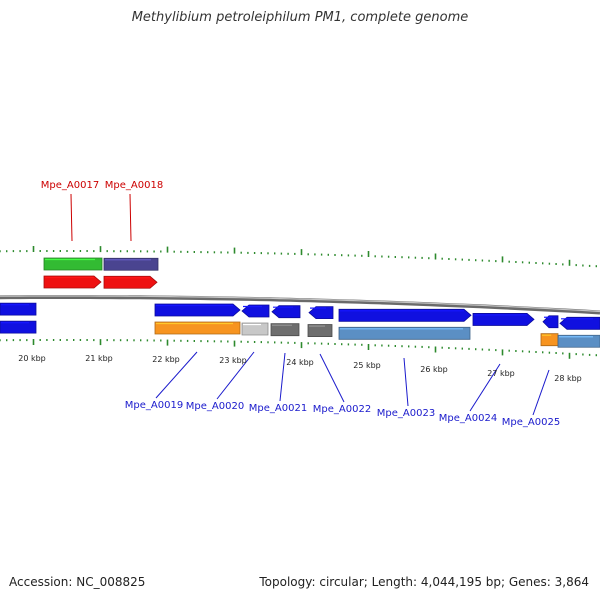 This screenshot has width=600, height=600. What do you see at coordinates (578, 341) in the screenshot?
I see `gene-Mpe_A0025-steel` at bounding box center [578, 341].